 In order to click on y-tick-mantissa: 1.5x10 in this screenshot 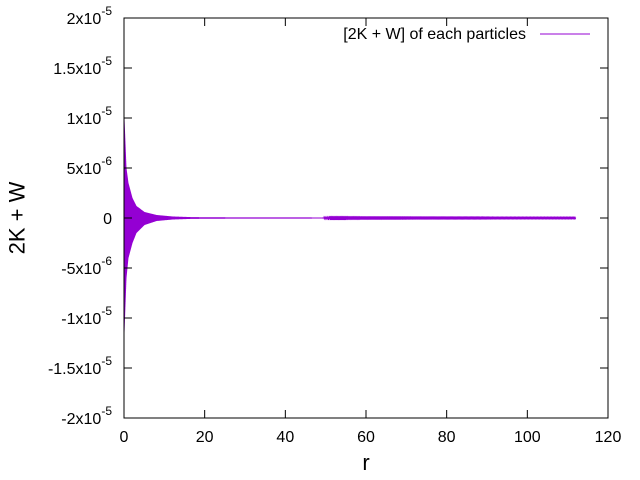, I will do `click(77, 69)`.